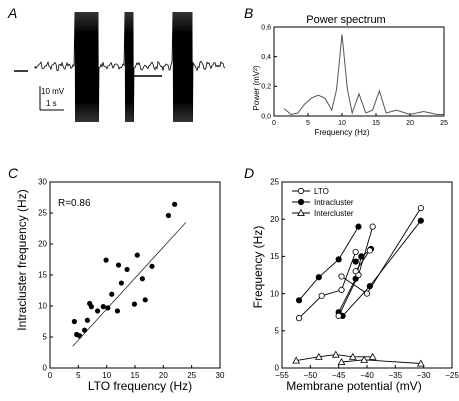  Describe the element at coordinates (367, 375) in the screenshot. I see `x-tick-label: −40` at that location.